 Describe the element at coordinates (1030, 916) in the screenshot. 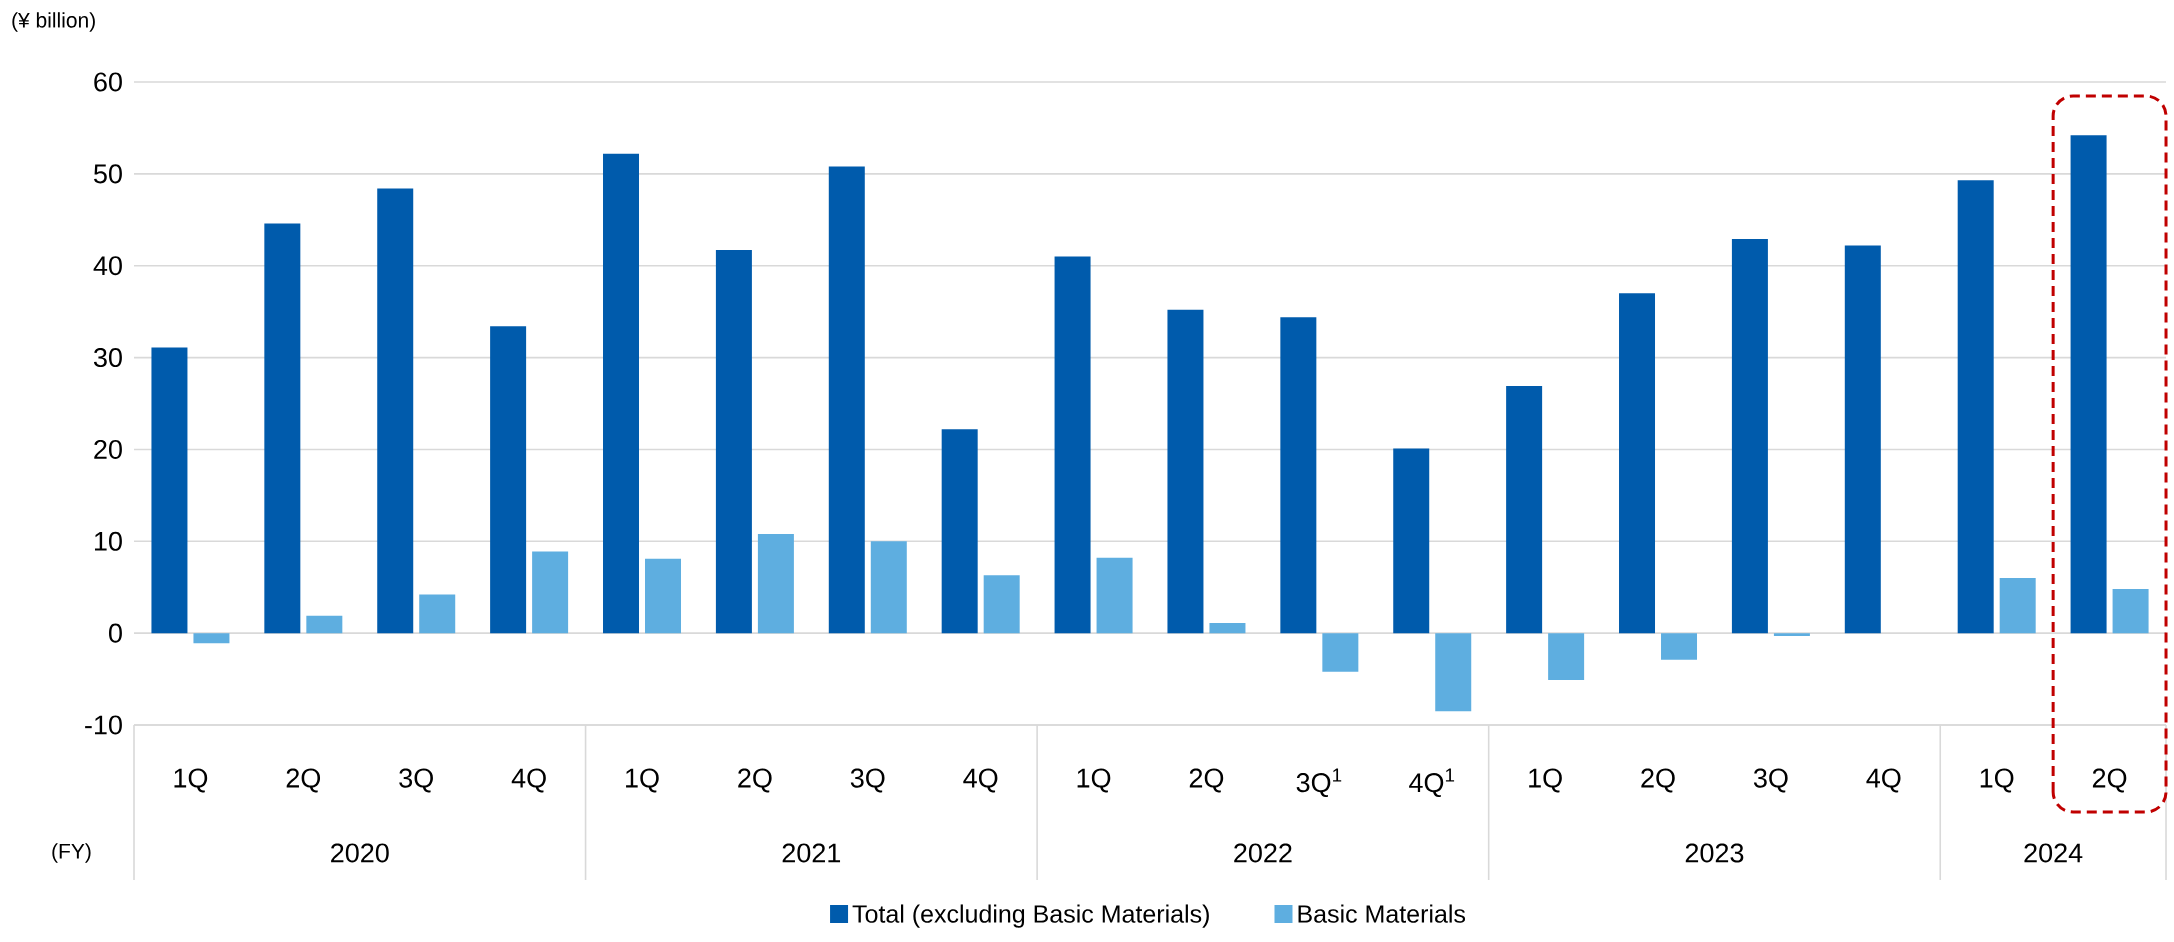

I see `legend-label: Total (excluding Basic Materials)` at that location.